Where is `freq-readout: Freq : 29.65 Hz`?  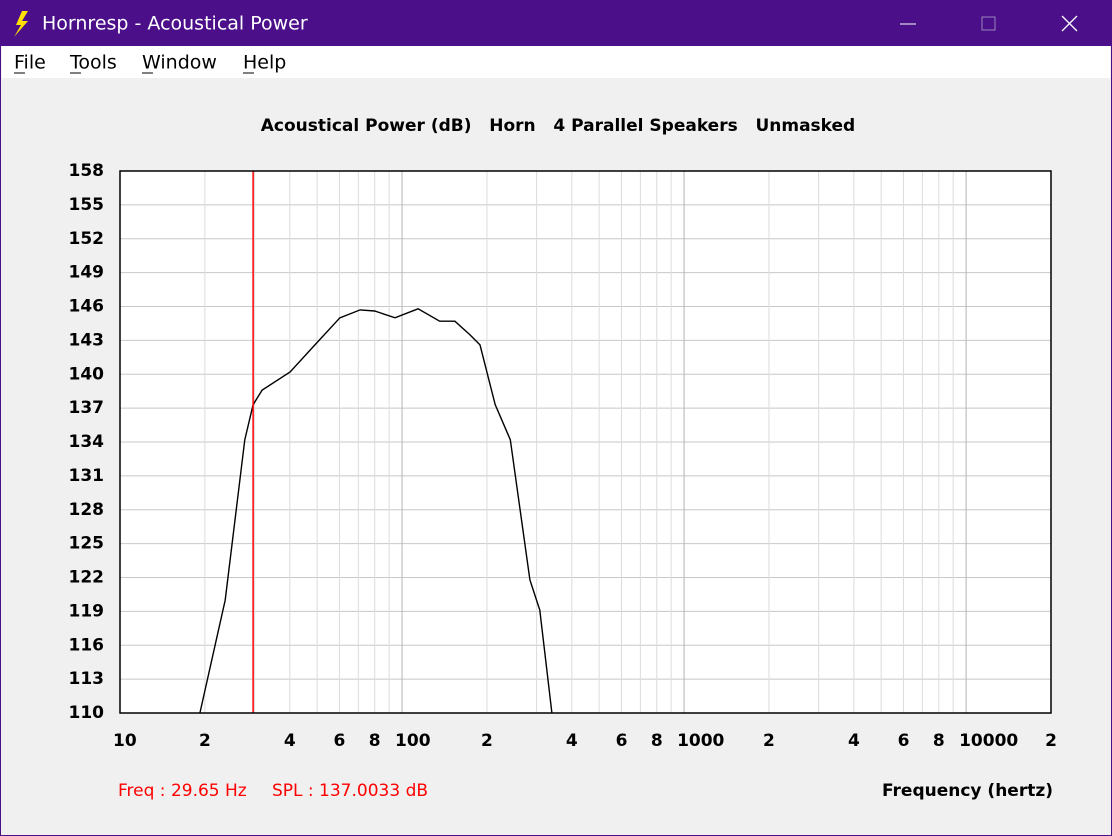 freq-readout: Freq : 29.65 Hz is located at coordinates (182, 791).